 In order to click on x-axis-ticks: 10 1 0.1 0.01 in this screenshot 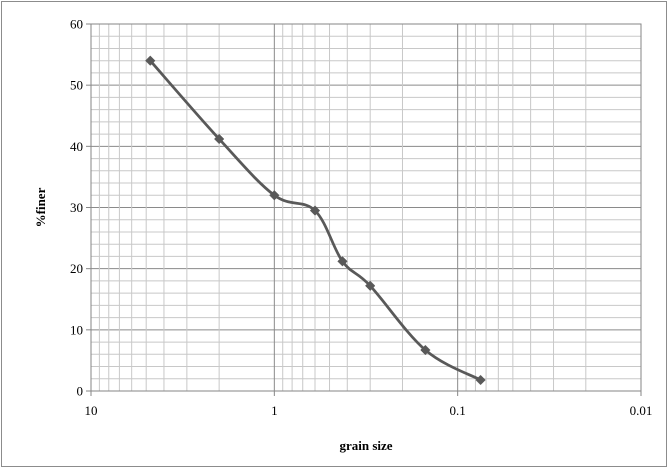, I will do `click(369, 404)`.